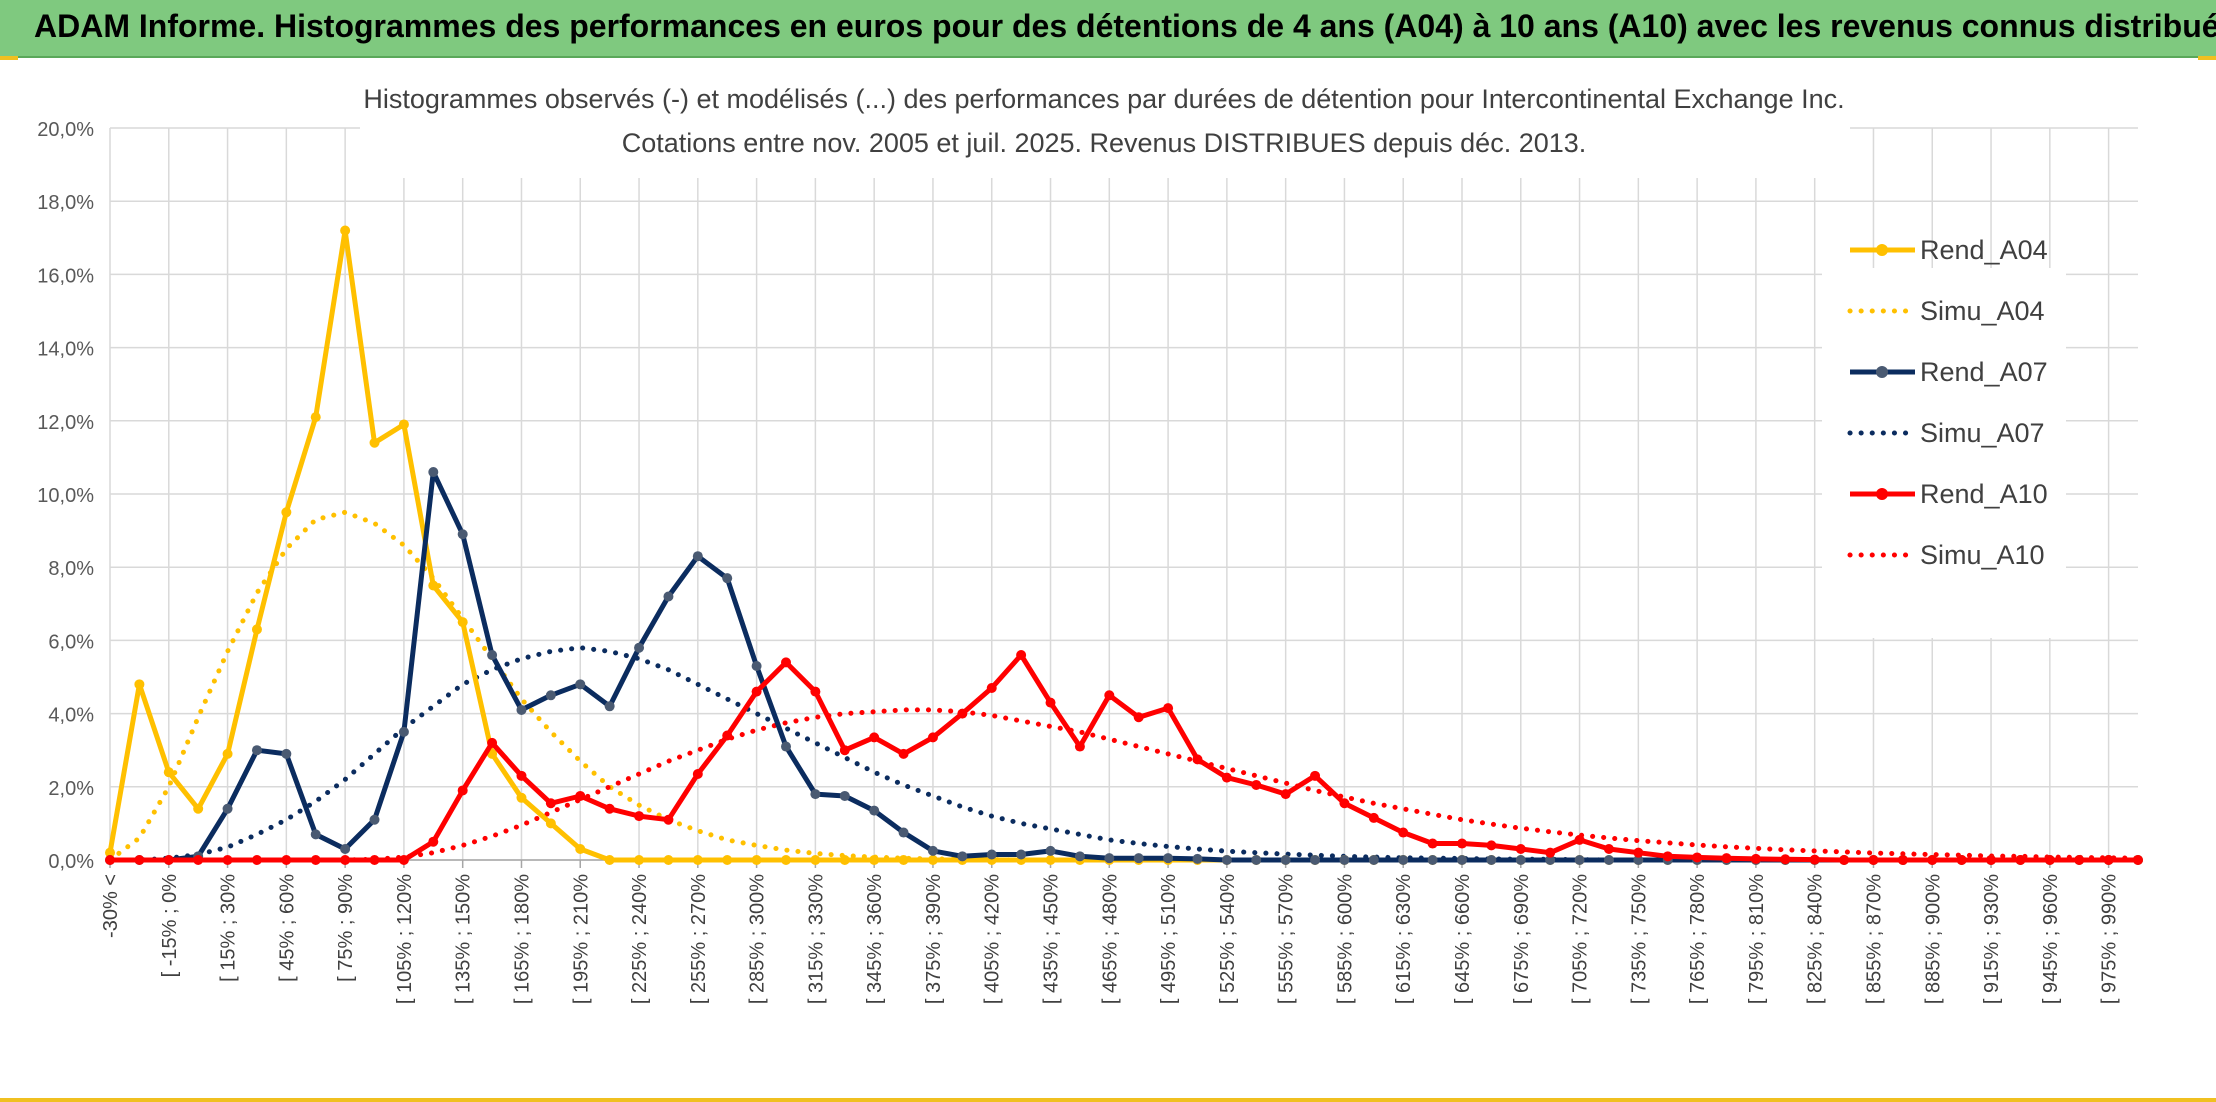  Describe the element at coordinates (1984, 494) in the screenshot. I see `legend-label-rend-a10: Rend_A10` at that location.